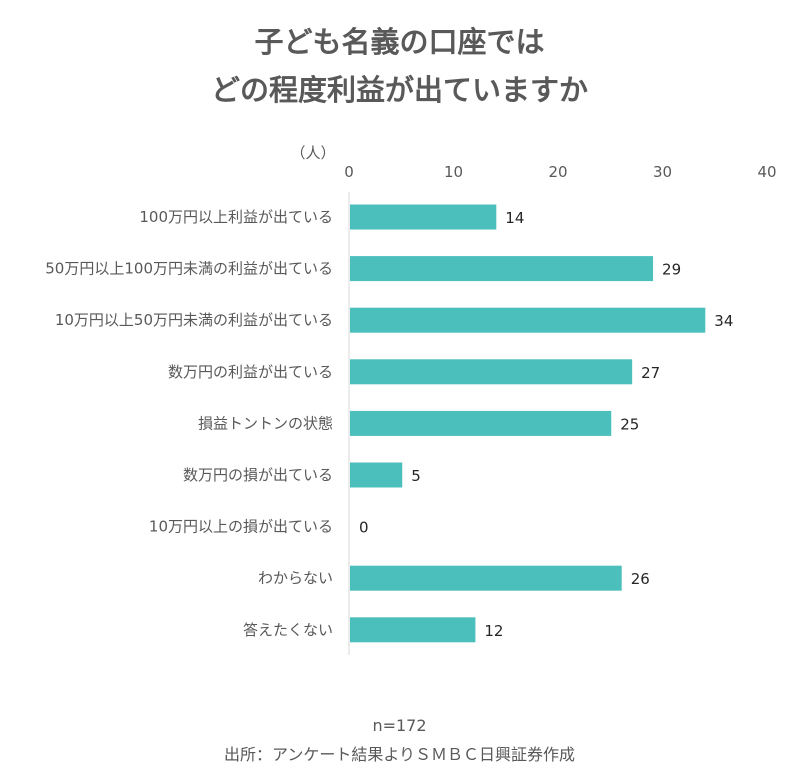  Describe the element at coordinates (640, 579) in the screenshot. I see `data-label: 26` at that location.